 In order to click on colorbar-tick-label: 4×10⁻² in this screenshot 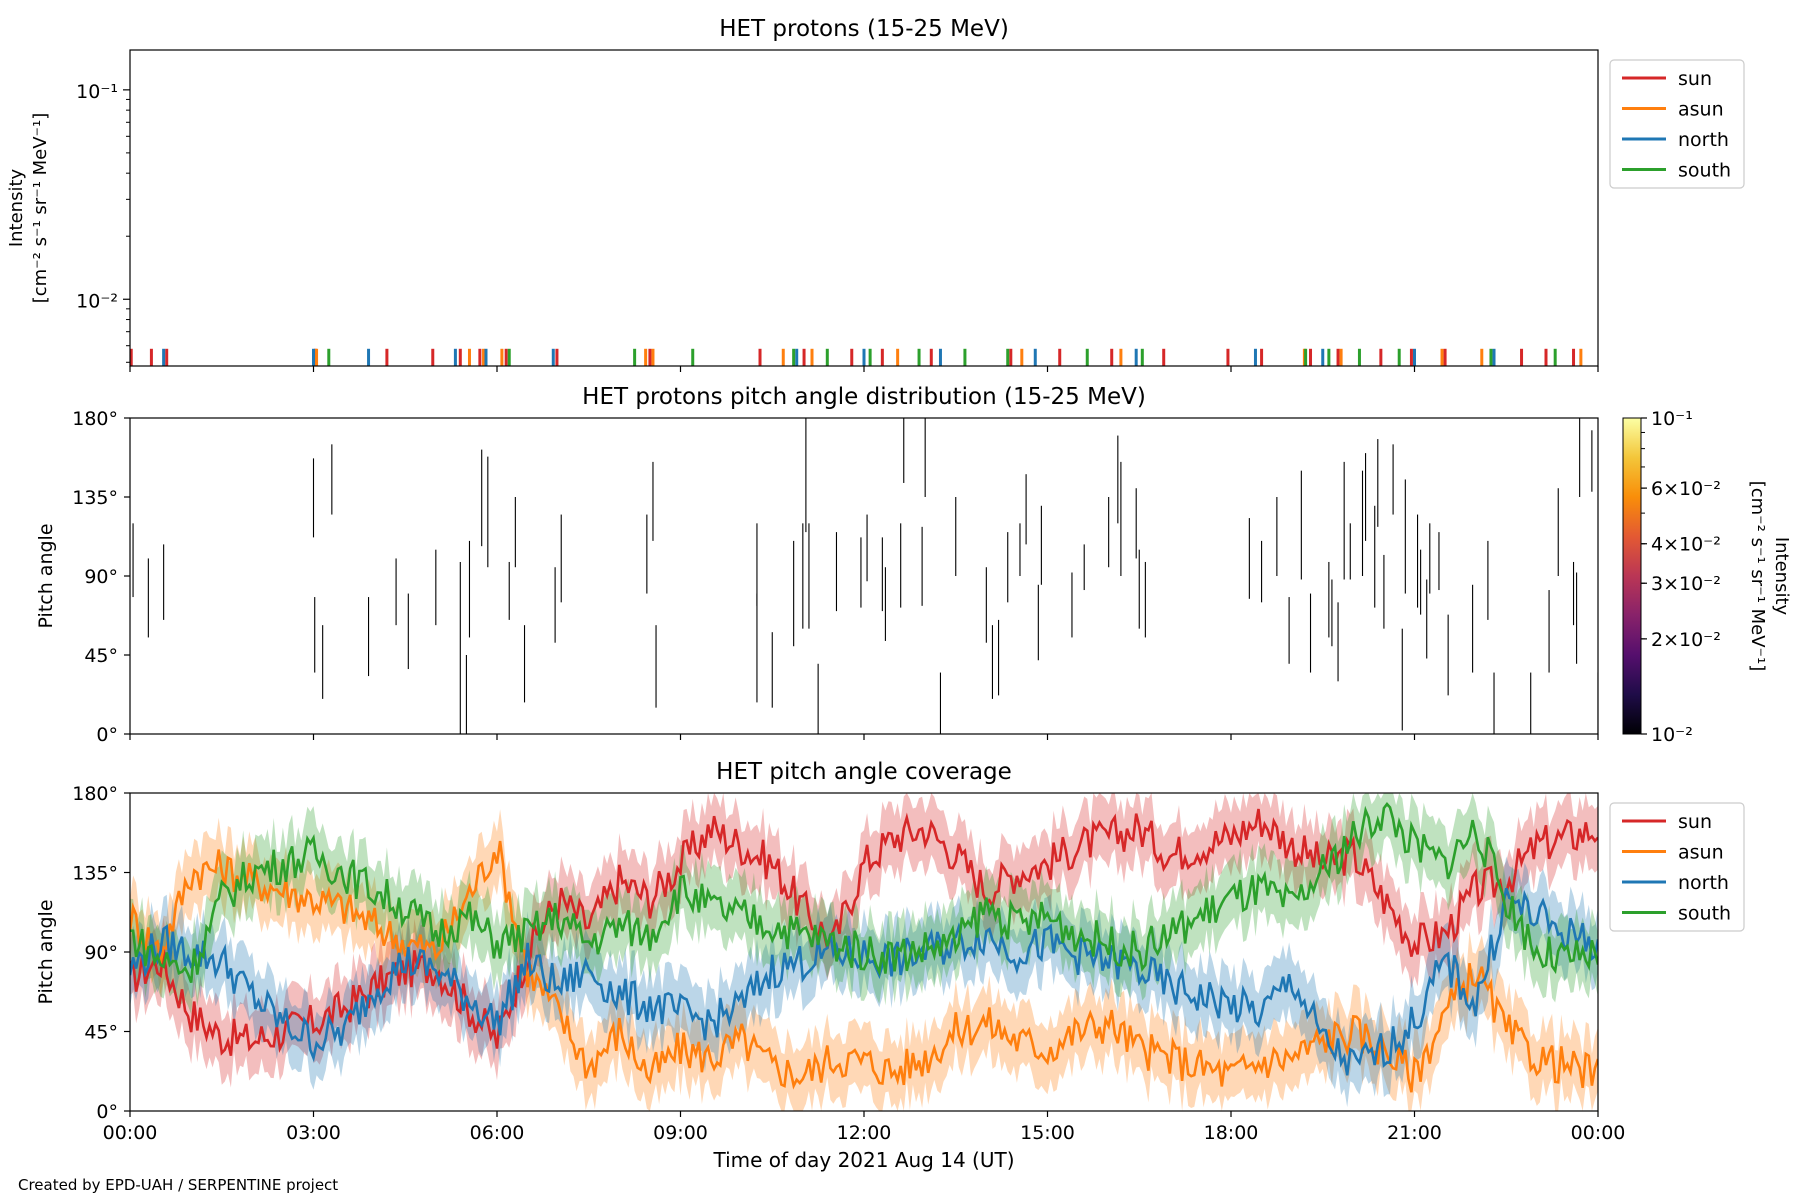, I will do `click(1686, 545)`.